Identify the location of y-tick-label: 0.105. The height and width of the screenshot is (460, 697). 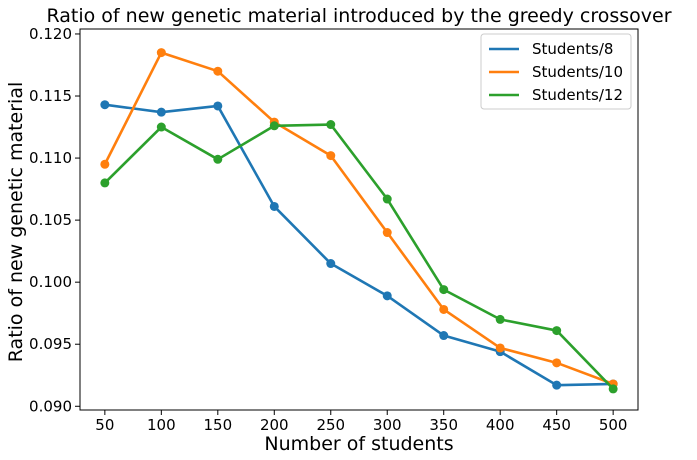
(50, 220).